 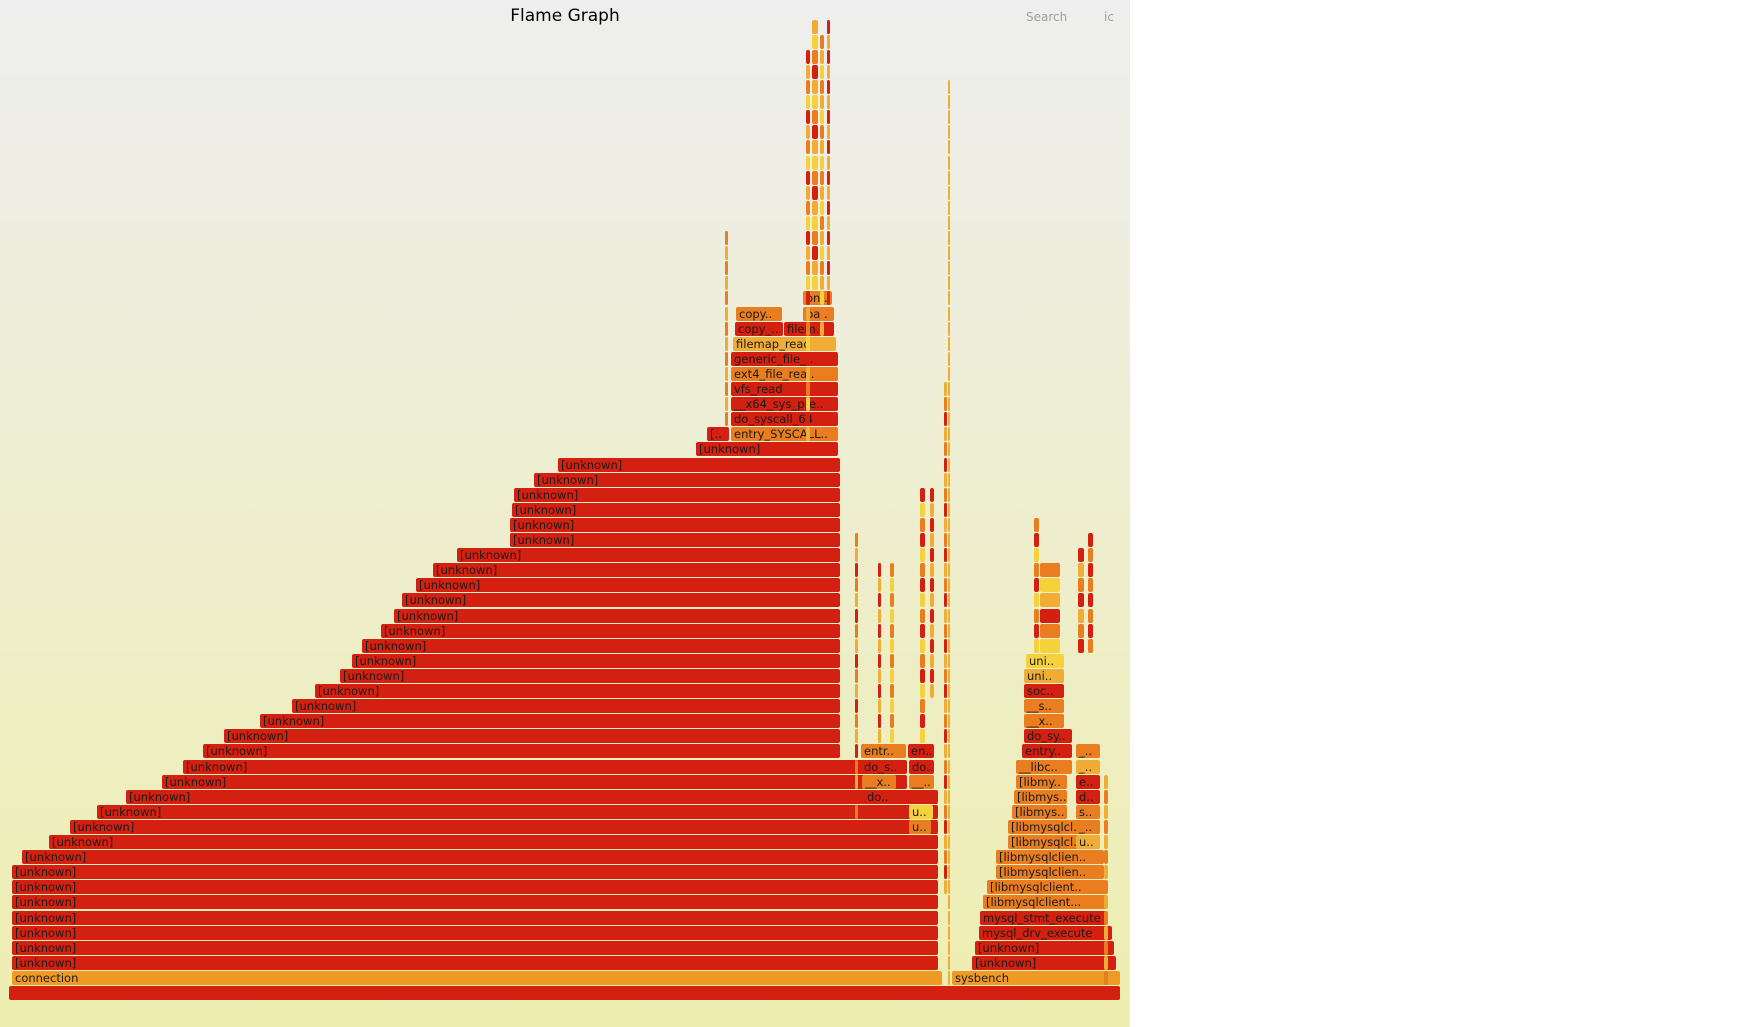 I want to click on flame-frame: s.., so click(x=1088, y=811).